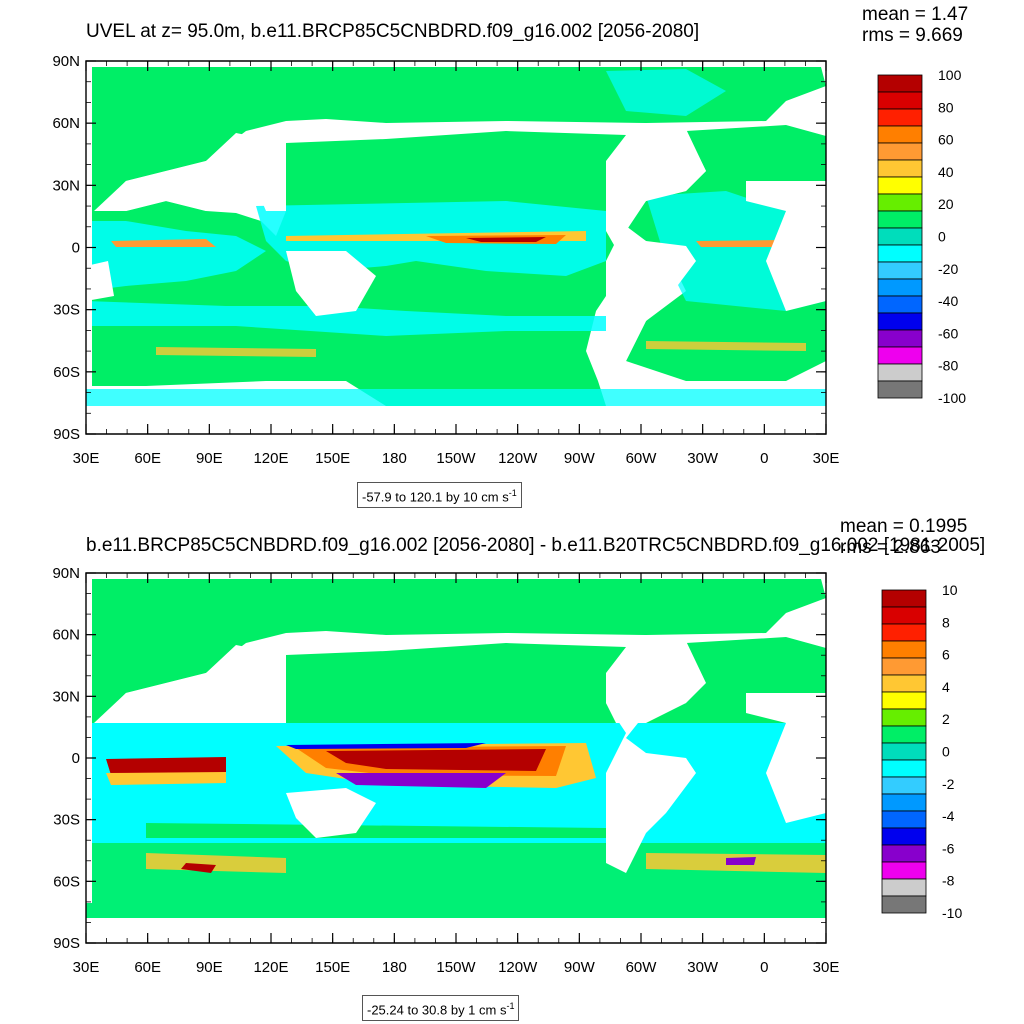  Describe the element at coordinates (386, 746) in the screenshot. I see `anomaly-pacific-blue` at that location.